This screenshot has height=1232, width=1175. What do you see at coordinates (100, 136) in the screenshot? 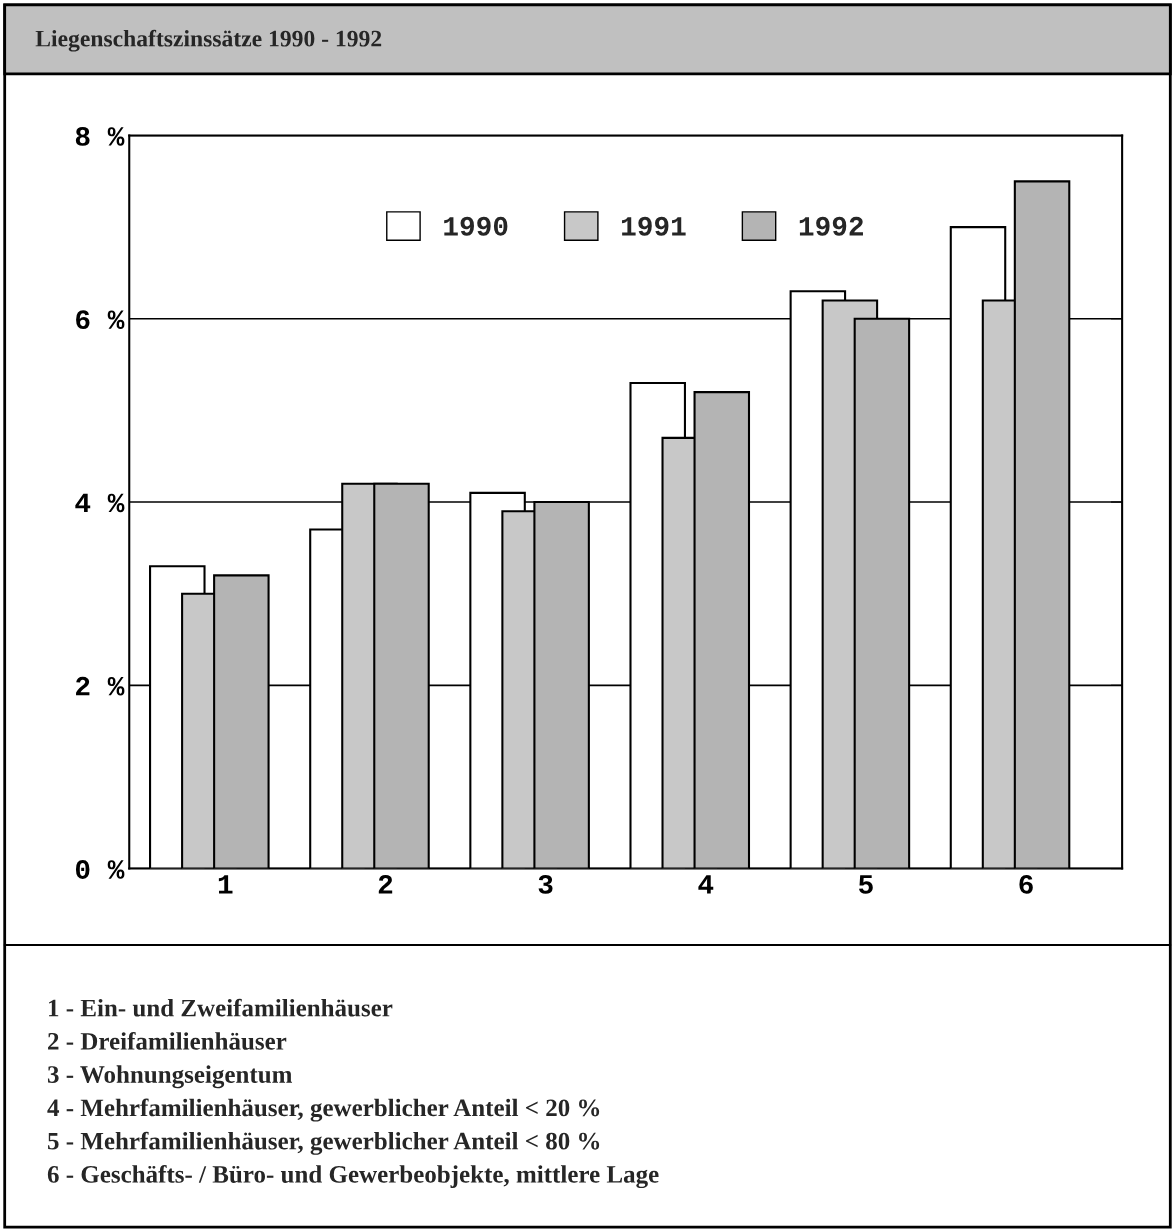
I see `y-tick-label: 8 %` at bounding box center [100, 136].